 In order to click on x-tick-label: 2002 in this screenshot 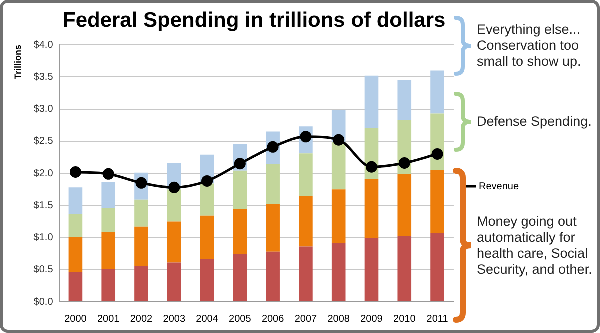, I will do `click(142, 319)`.